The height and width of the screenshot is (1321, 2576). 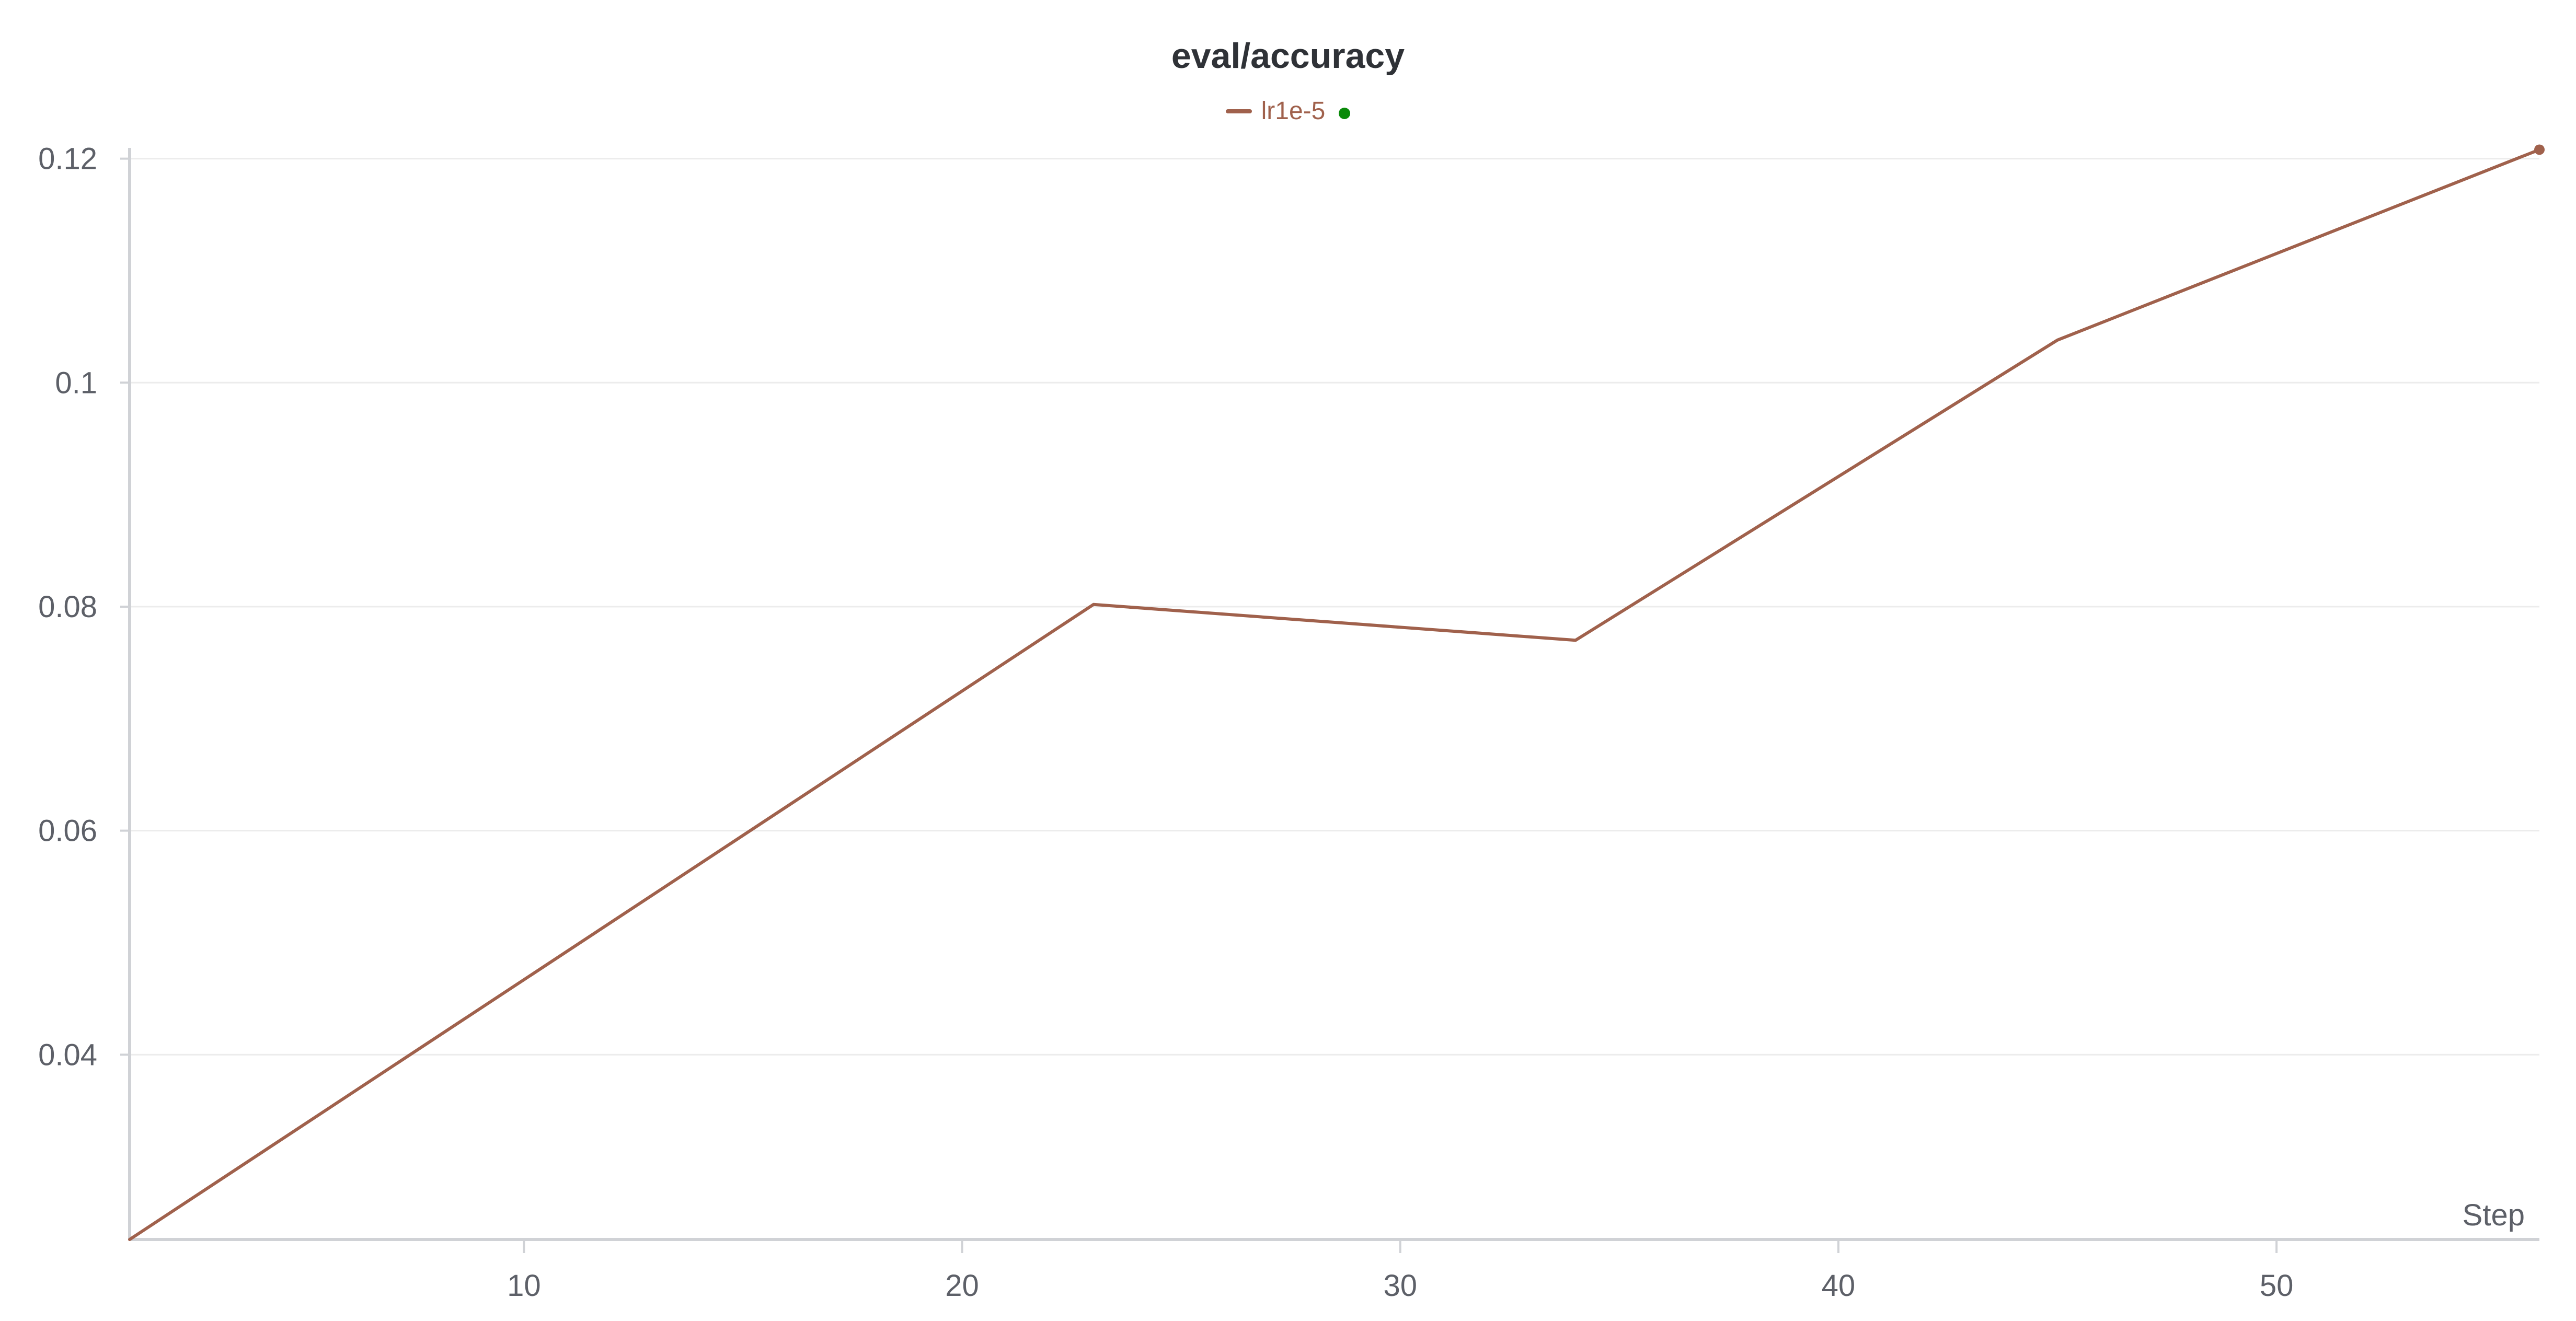 What do you see at coordinates (67, 159) in the screenshot?
I see `y-tick-label: 0.12` at bounding box center [67, 159].